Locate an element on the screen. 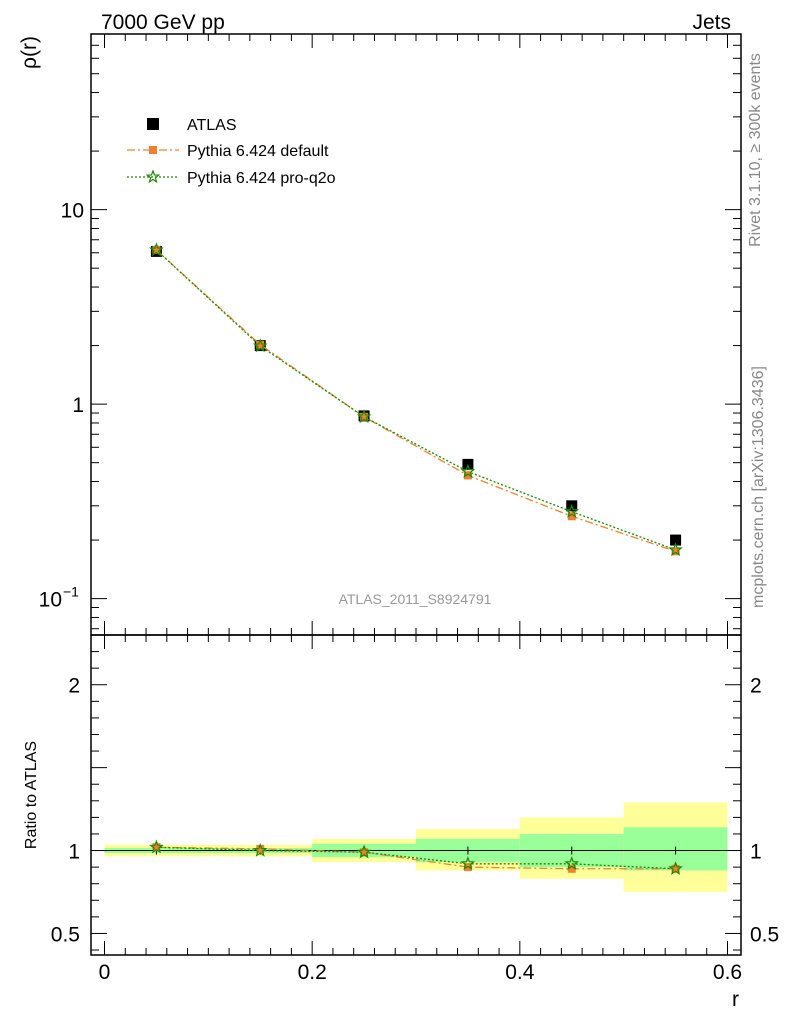 The height and width of the screenshot is (1024, 786). x-tick-label: 0.4 is located at coordinates (520, 972).